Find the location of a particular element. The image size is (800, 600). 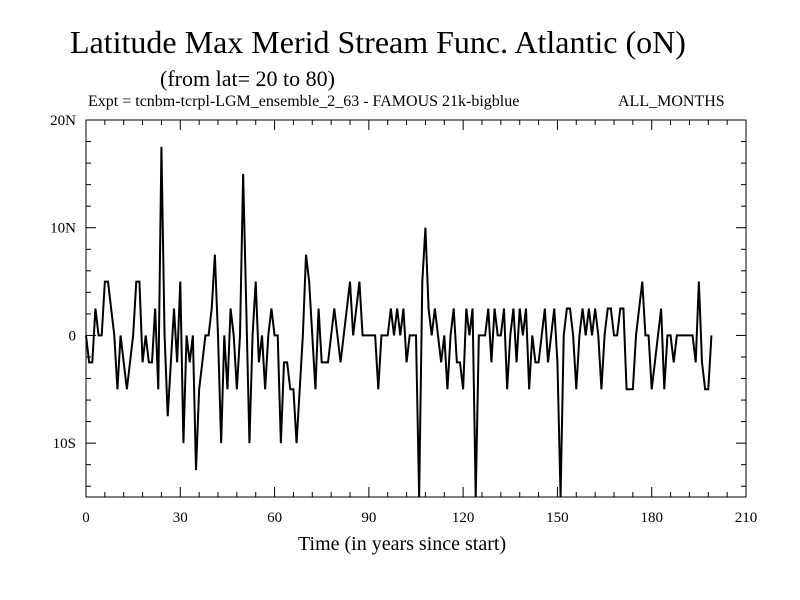

chart-subtitle: (from lat= 20 to 80) is located at coordinates (247, 78).